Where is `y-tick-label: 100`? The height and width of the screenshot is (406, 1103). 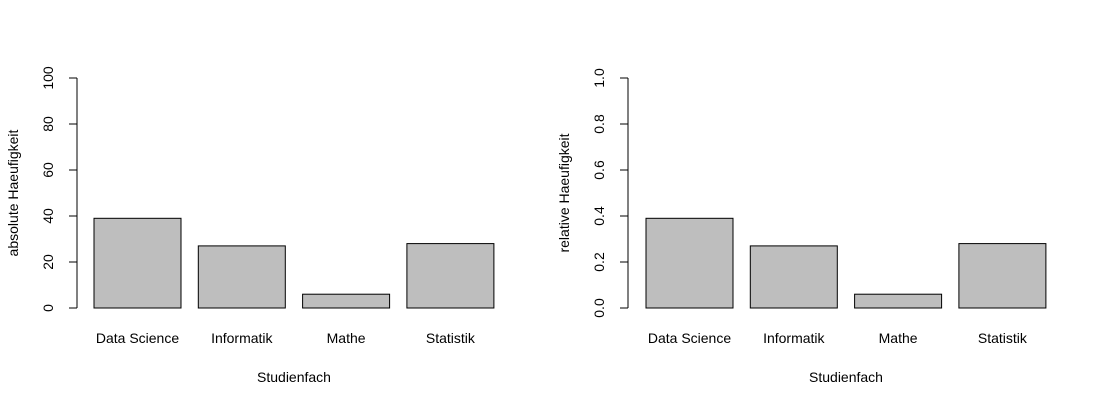 y-tick-label: 100 is located at coordinates (48, 78).